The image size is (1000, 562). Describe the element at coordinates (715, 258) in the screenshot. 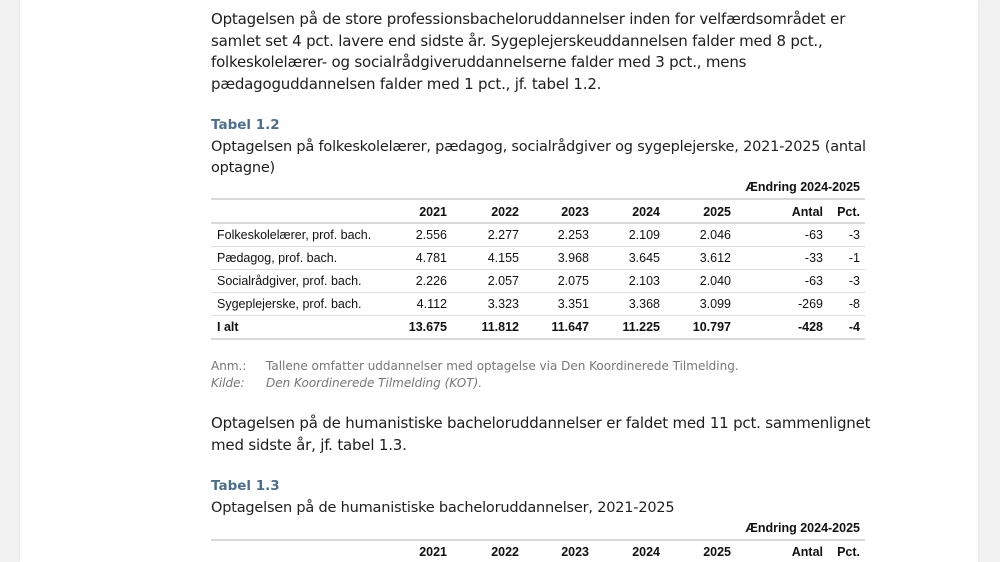

I see `cell: 3.612` at that location.